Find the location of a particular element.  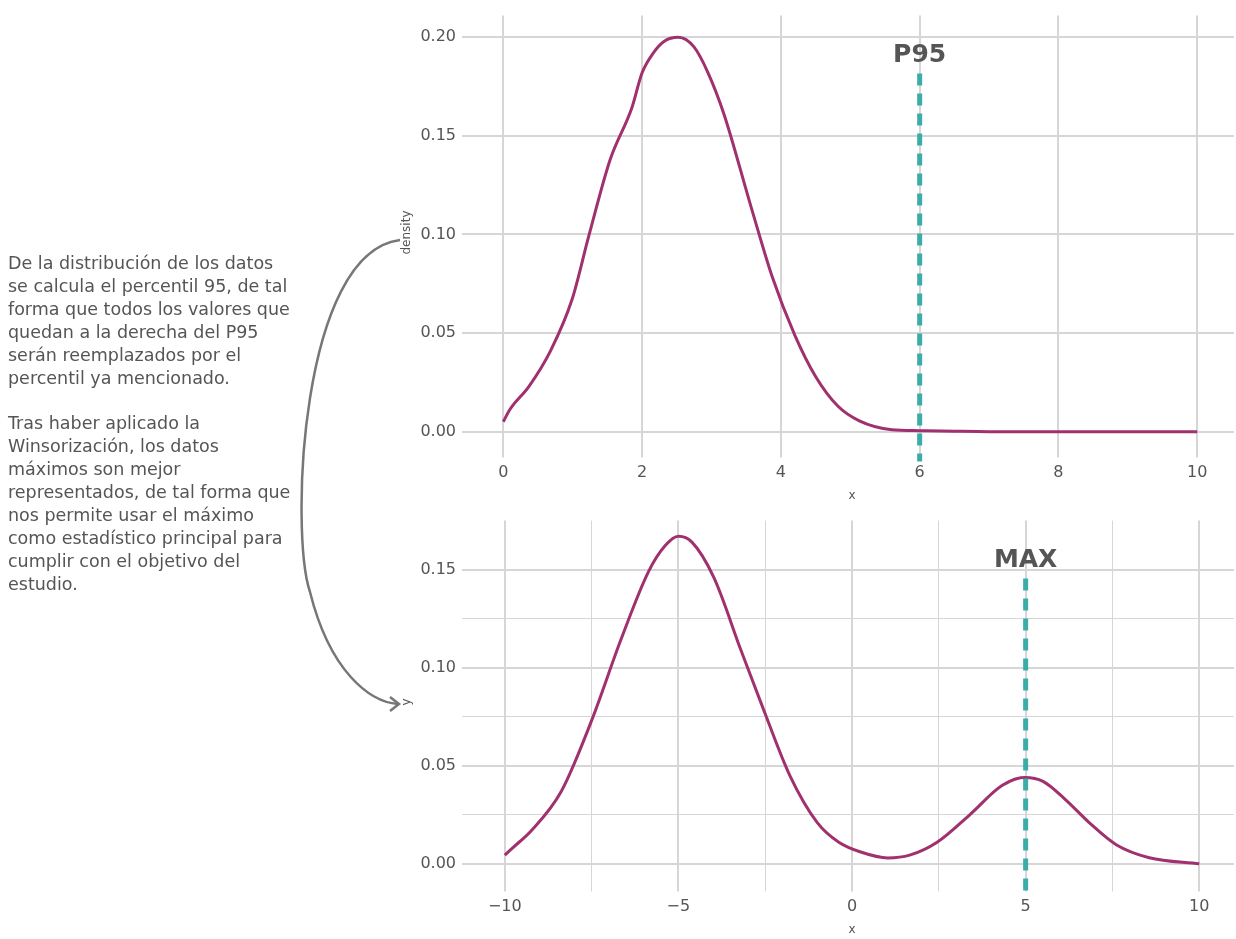

x-tick-label: 8 is located at coordinates (1058, 472).